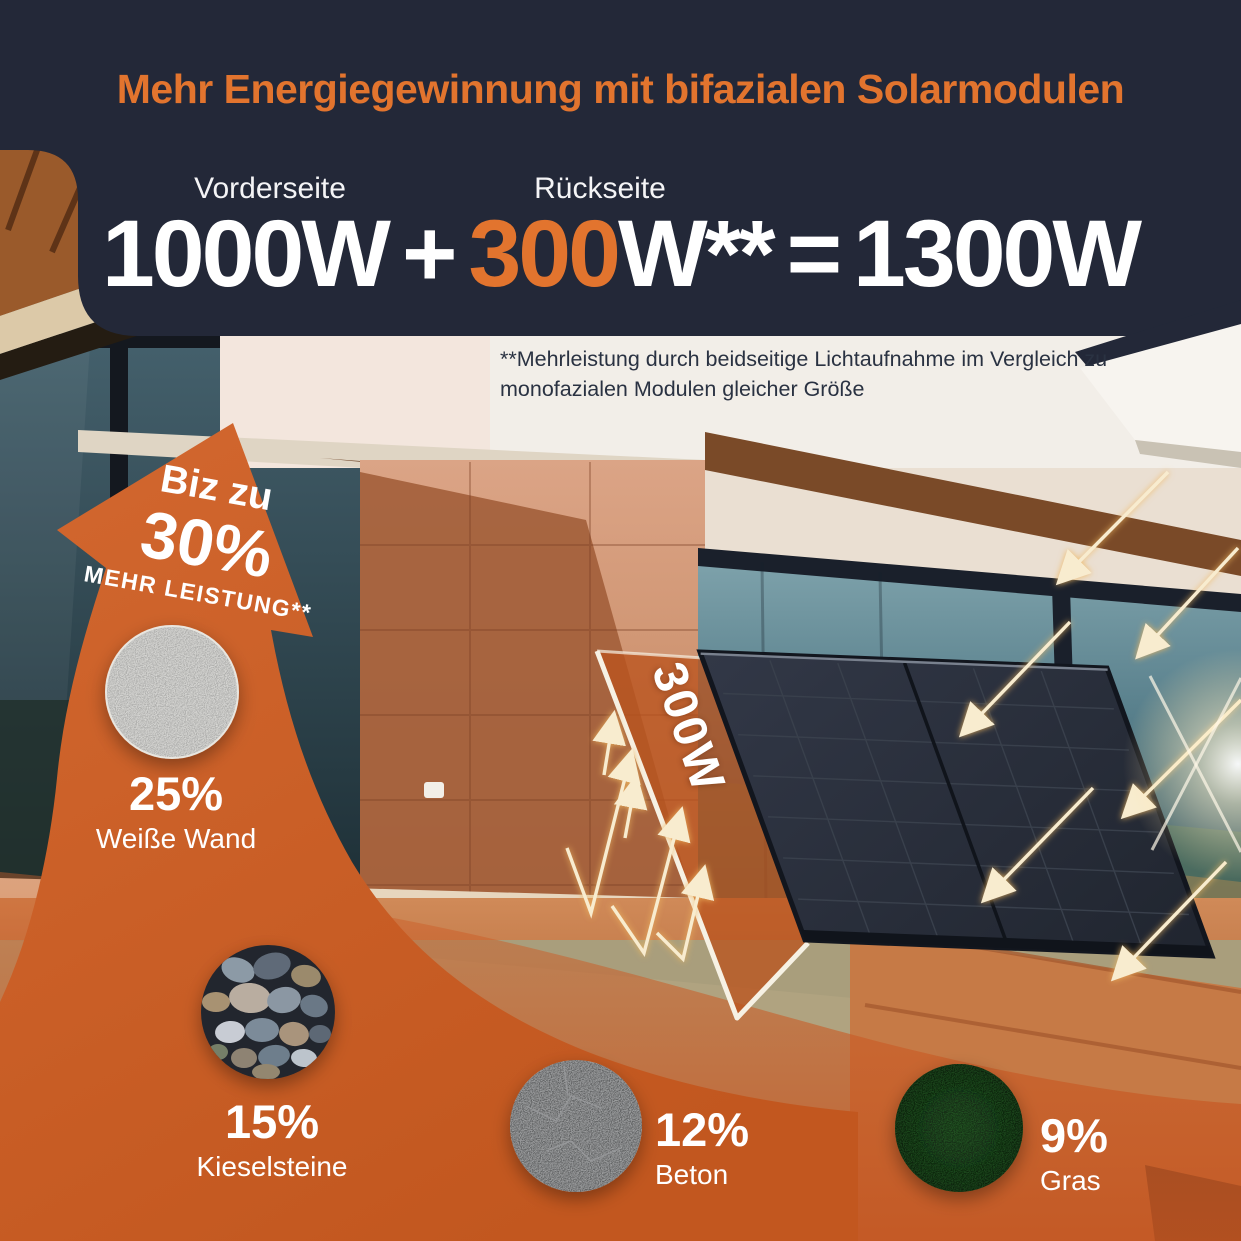 The width and height of the screenshot is (1241, 1241). What do you see at coordinates (692, 1174) in the screenshot?
I see `stat-concrete-label: Beton` at bounding box center [692, 1174].